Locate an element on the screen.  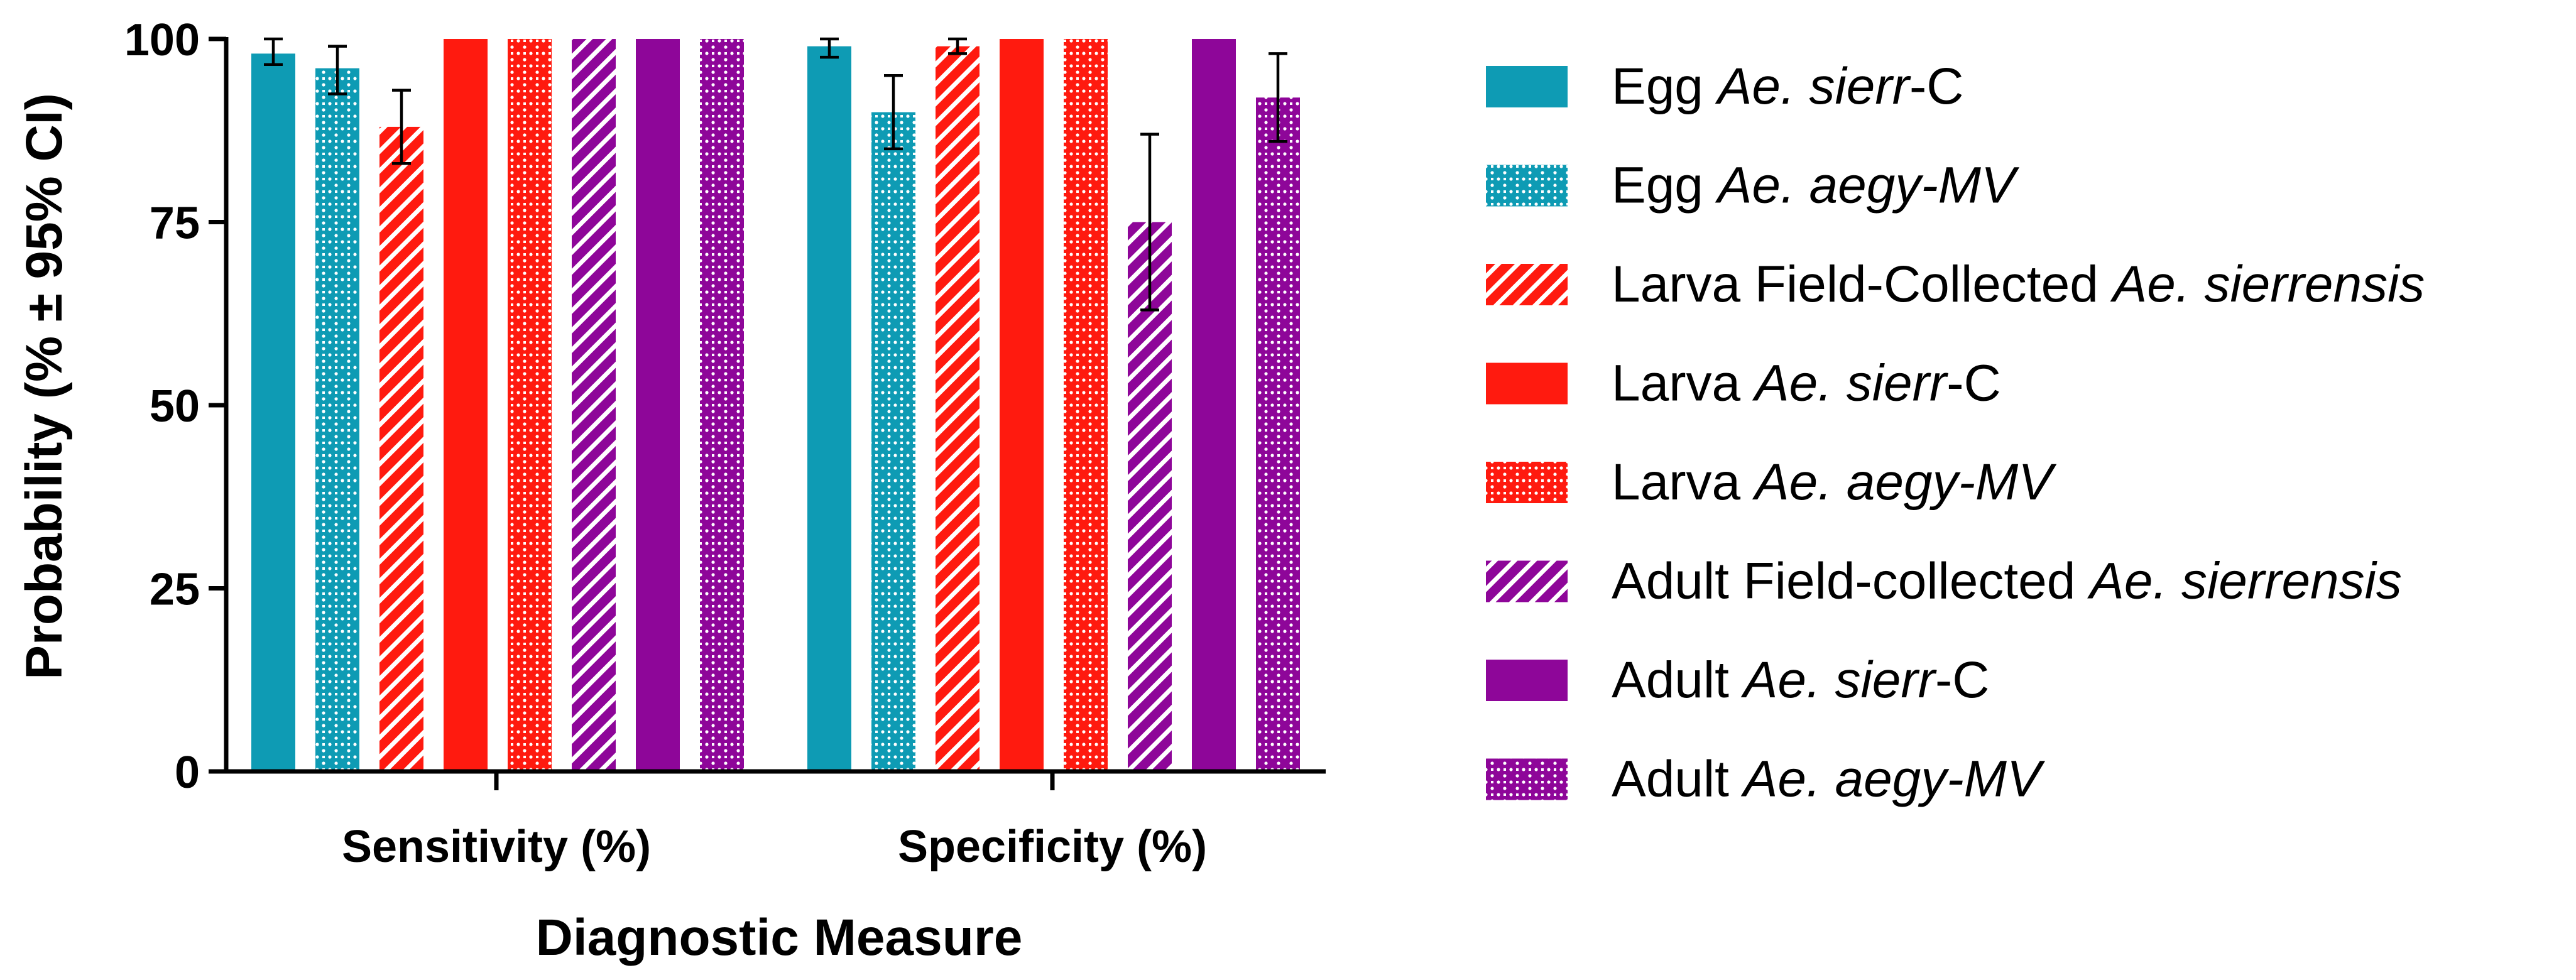
legend-item: Larva Ae. aegy-MV is located at coordinates (1771, 482).